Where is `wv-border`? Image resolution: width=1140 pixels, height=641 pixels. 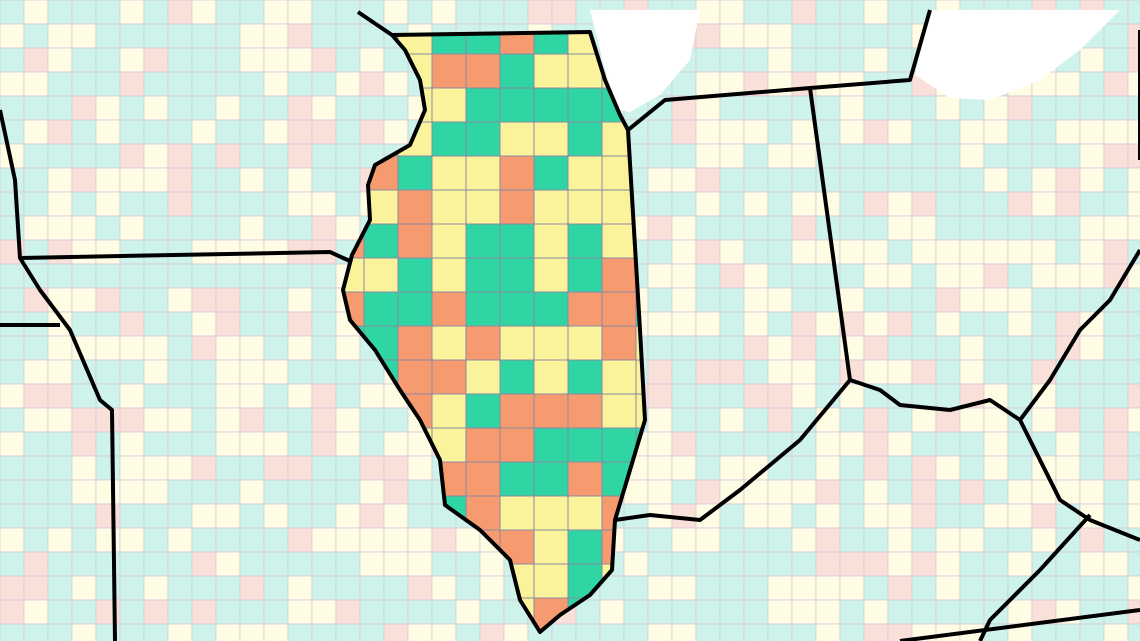
wv-border is located at coordinates (1079, 480).